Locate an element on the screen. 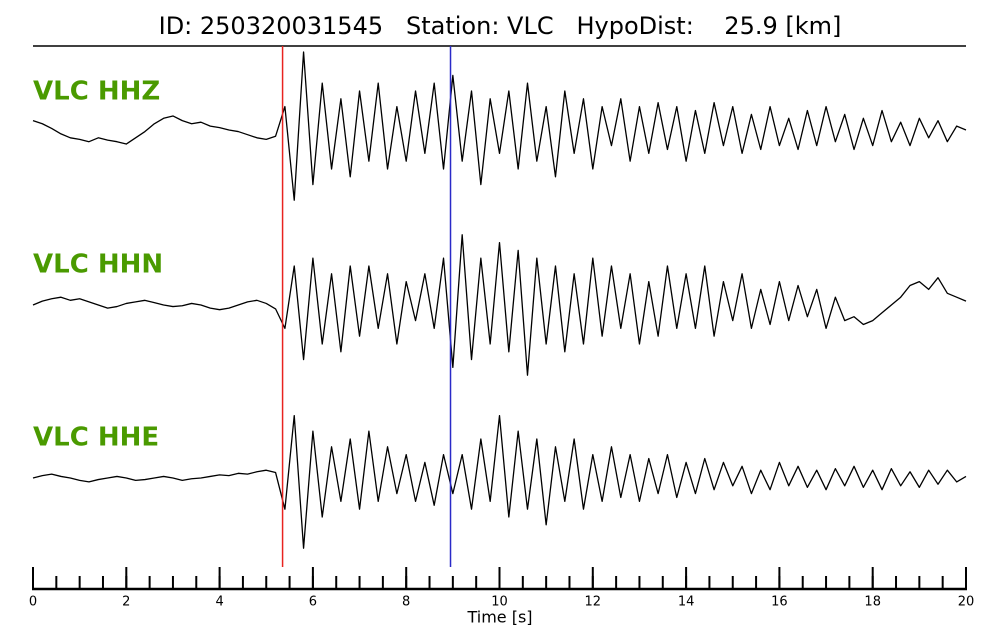  x-tick-label: 12 is located at coordinates (593, 602).